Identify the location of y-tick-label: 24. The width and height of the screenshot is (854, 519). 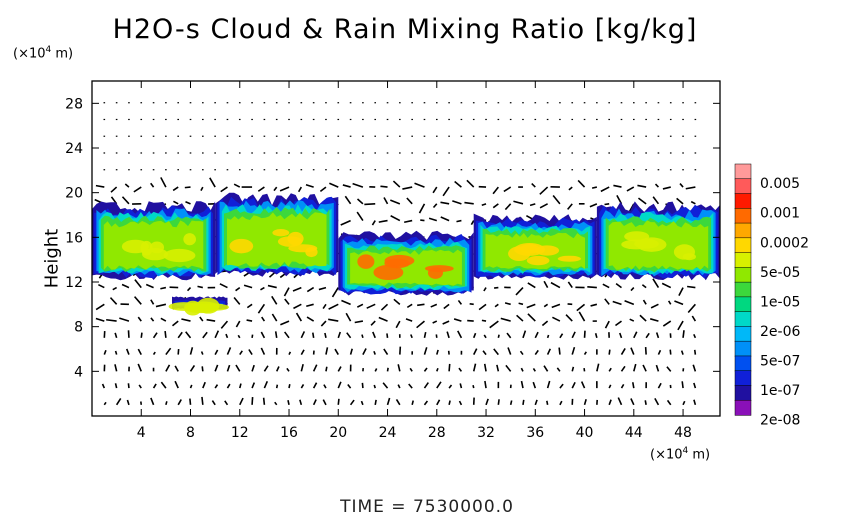
(74, 149).